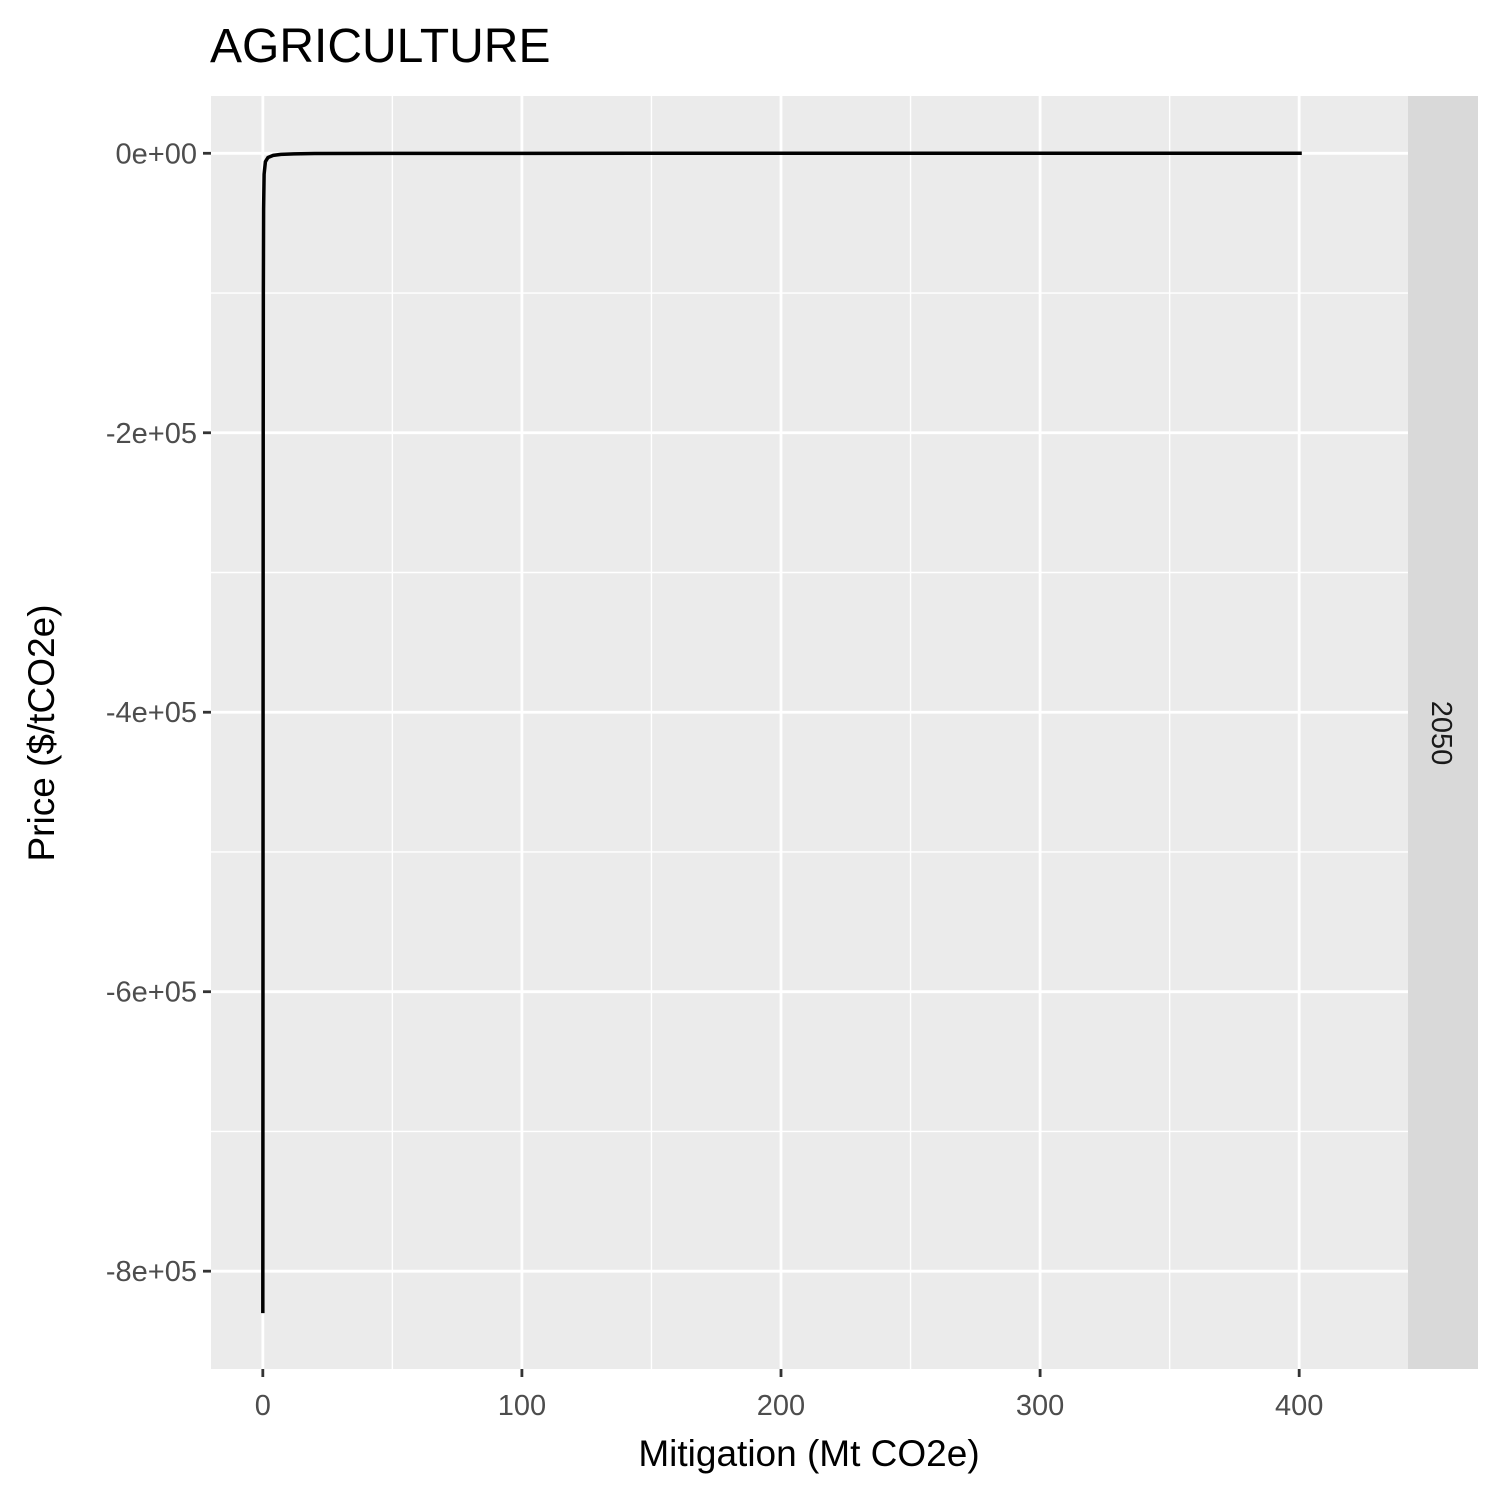  Describe the element at coordinates (41, 732) in the screenshot. I see `y-axis-title: Price ($/tCO2e)` at that location.